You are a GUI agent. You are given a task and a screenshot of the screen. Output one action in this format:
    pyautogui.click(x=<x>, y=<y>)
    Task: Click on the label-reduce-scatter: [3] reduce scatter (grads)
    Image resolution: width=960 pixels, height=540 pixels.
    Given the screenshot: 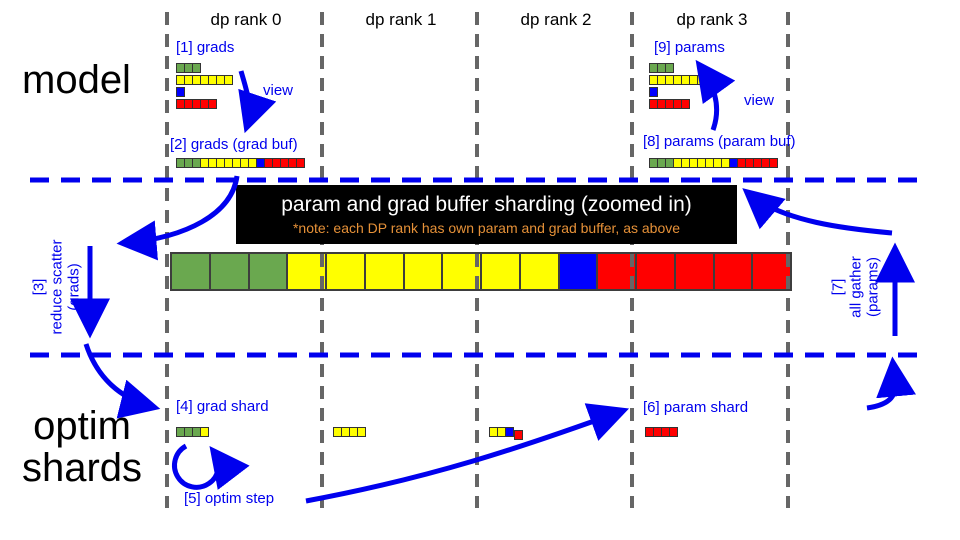 What is the action you would take?
    pyautogui.click(x=56, y=286)
    